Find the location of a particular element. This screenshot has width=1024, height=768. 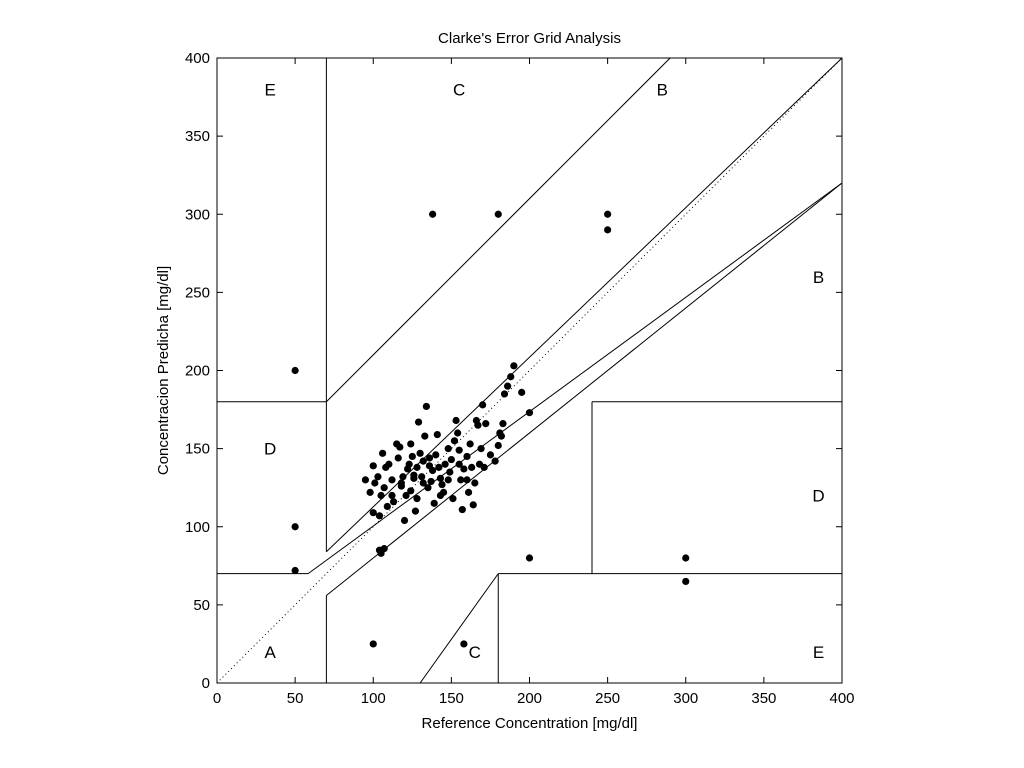

x-tick-label: 50 is located at coordinates (295, 698).